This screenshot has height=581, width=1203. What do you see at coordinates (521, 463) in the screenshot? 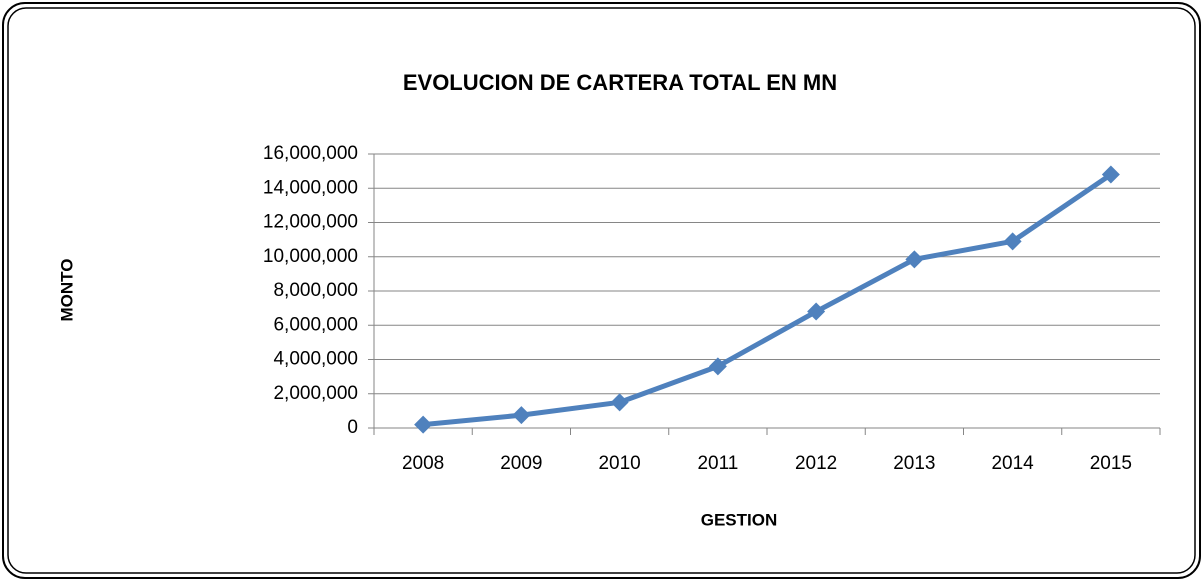
I see `x-tick-label: 2009` at bounding box center [521, 463].